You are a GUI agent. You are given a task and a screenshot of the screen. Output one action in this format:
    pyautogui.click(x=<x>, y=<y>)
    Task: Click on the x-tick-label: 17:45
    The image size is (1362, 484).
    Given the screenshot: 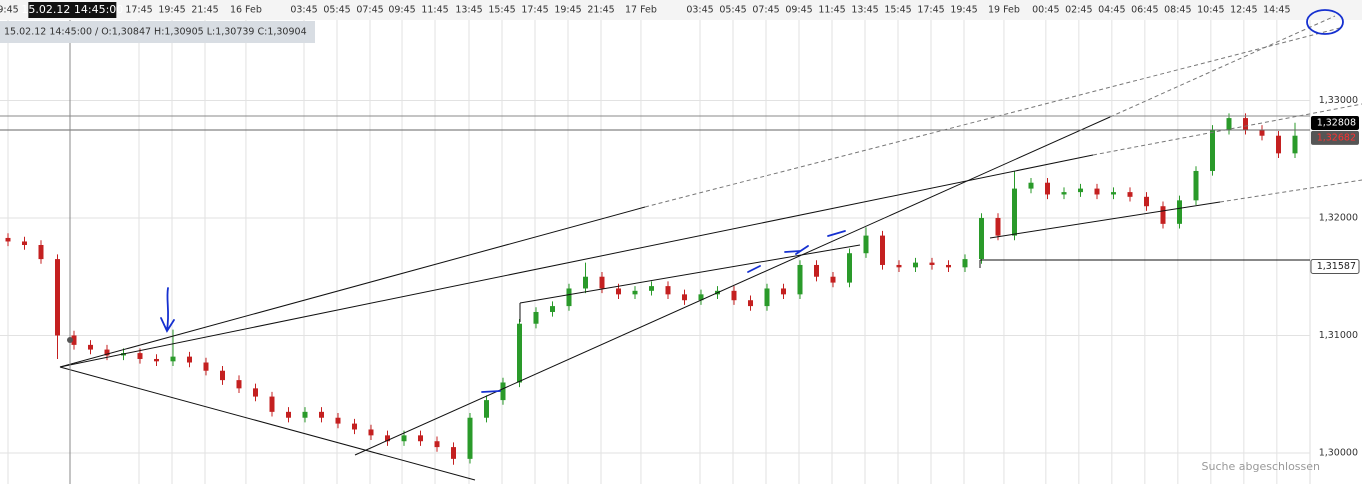 What is the action you would take?
    pyautogui.click(x=534, y=10)
    